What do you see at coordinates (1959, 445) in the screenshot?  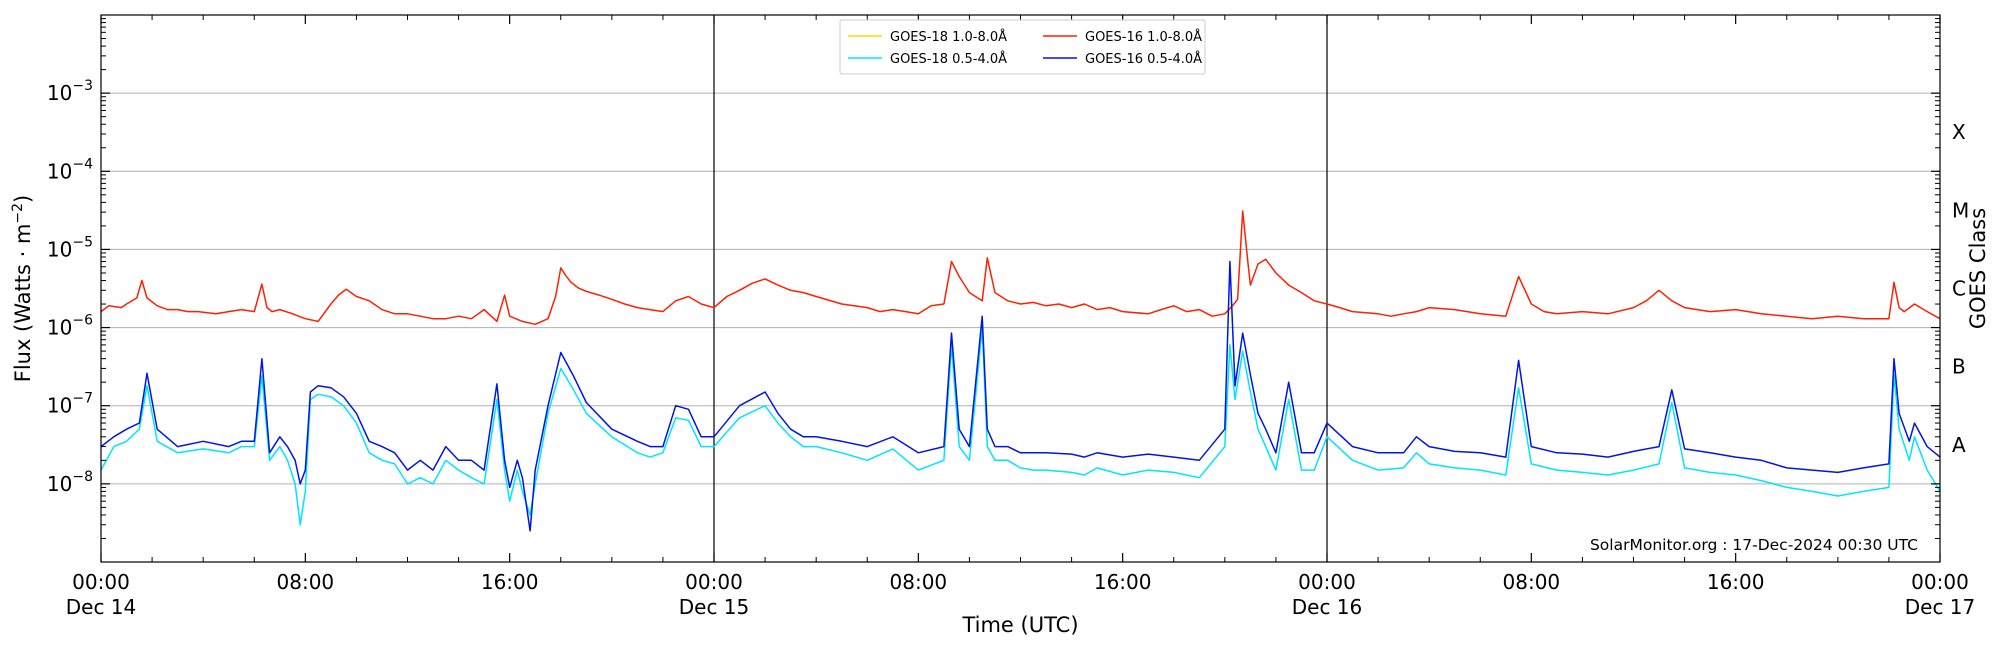 I see `goes-class-label: A` at bounding box center [1959, 445].